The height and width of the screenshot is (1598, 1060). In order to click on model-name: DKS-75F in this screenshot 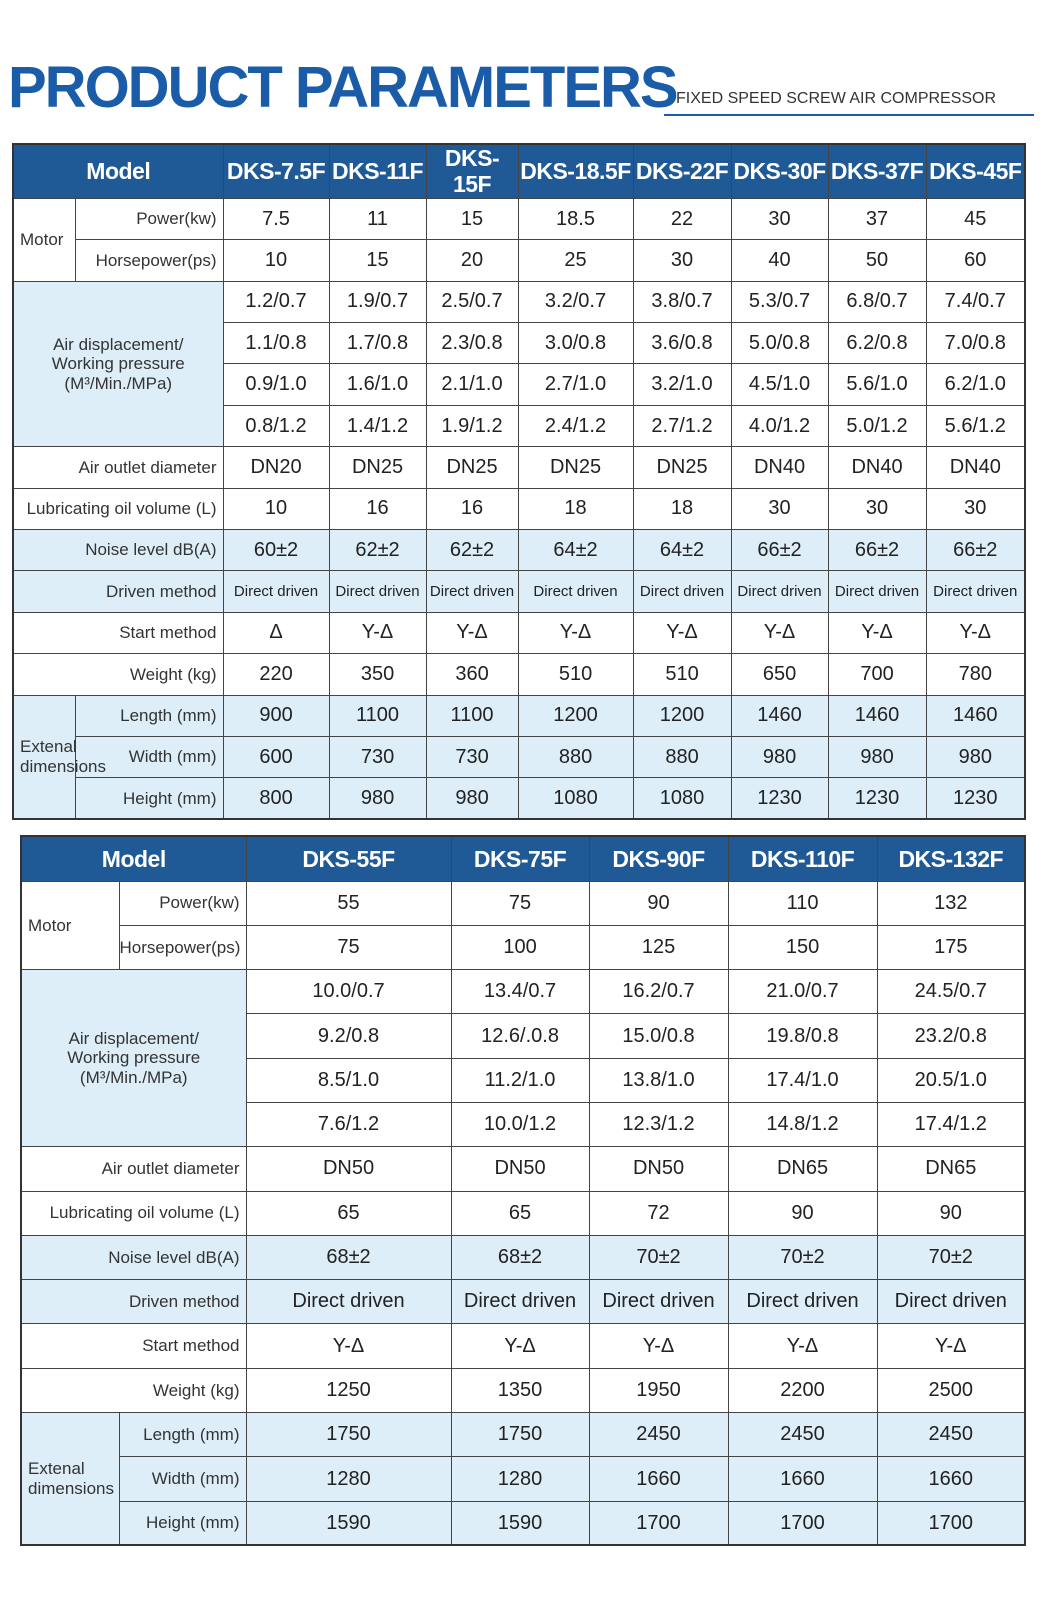, I will do `click(520, 858)`.